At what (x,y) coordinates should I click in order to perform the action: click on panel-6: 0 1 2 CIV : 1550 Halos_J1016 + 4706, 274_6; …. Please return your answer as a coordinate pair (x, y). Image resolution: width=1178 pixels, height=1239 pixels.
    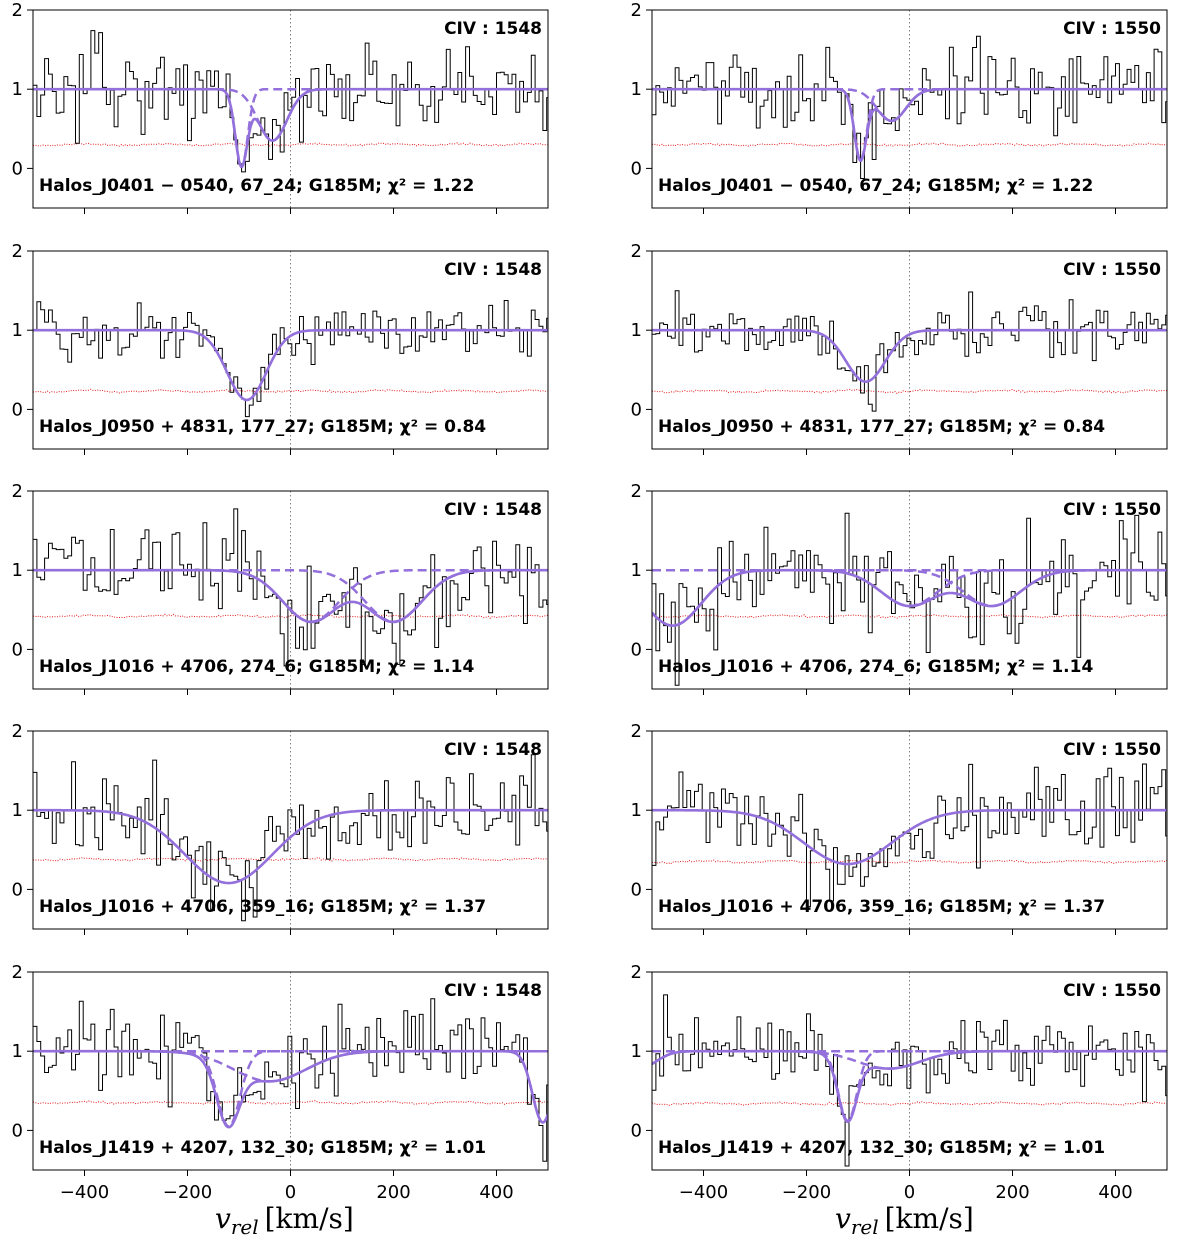
    Looking at the image, I should click on (899, 588).